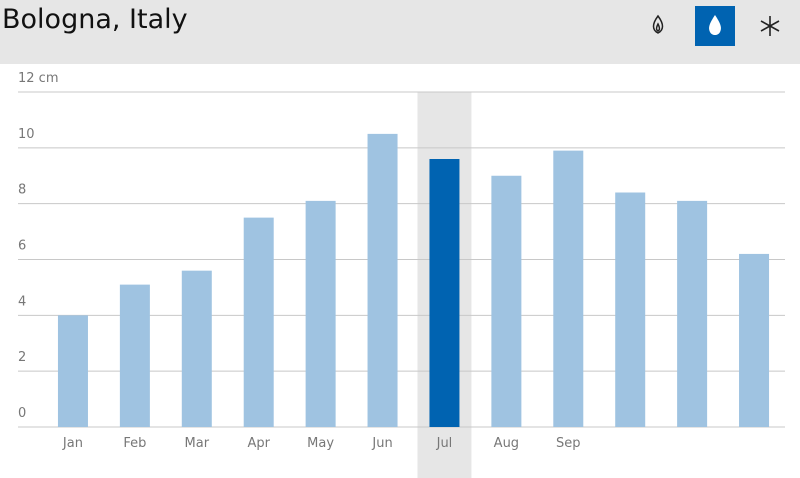  What do you see at coordinates (26, 134) in the screenshot?
I see `y-tick-label: 10` at bounding box center [26, 134].